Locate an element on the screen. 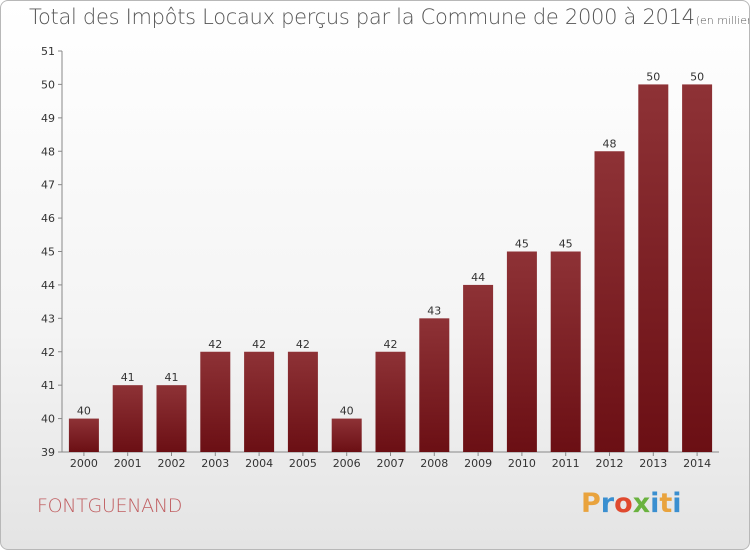 This screenshot has height=550, width=750. y-tick-label: 47 is located at coordinates (48, 185).